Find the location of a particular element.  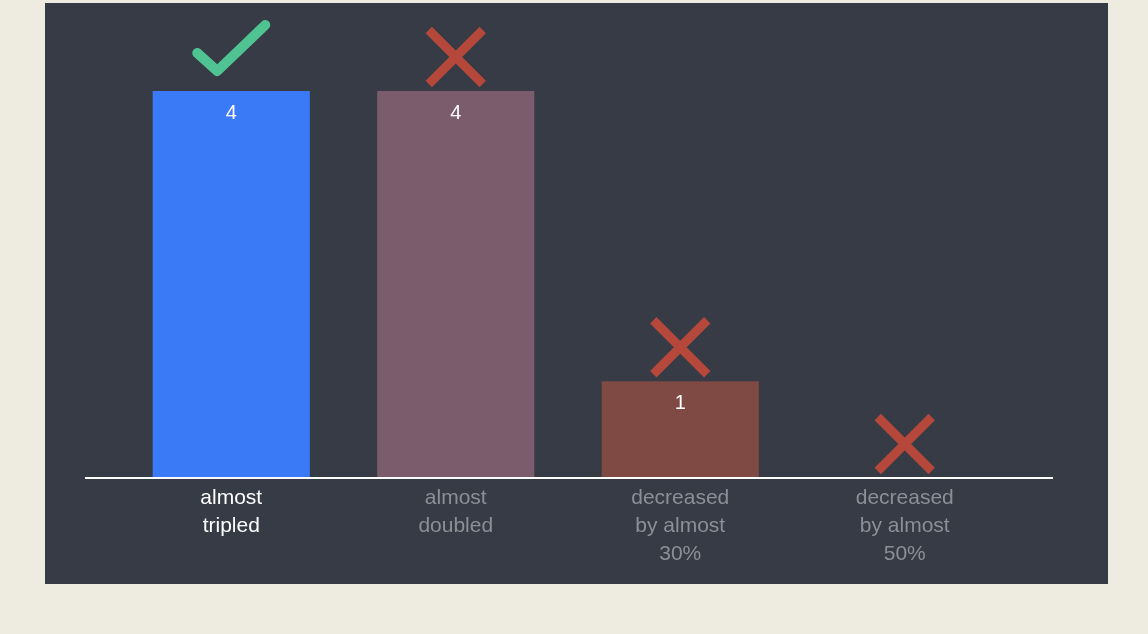

x-tick-label: almost tripled is located at coordinates (231, 510).